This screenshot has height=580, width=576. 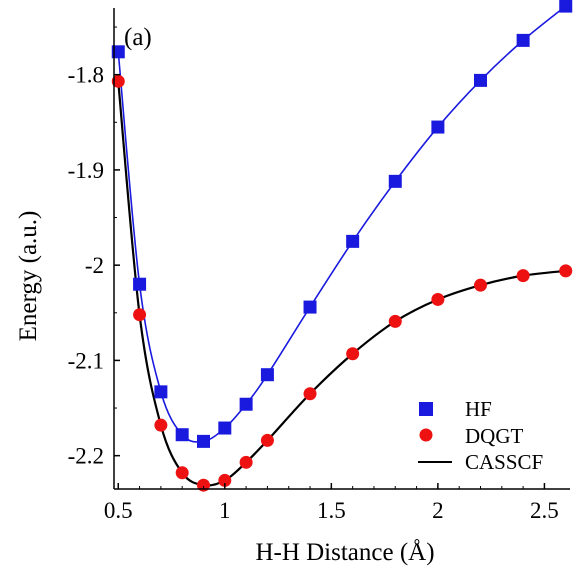 What do you see at coordinates (544, 510) in the screenshot?
I see `x-tick-label: 2.5` at bounding box center [544, 510].